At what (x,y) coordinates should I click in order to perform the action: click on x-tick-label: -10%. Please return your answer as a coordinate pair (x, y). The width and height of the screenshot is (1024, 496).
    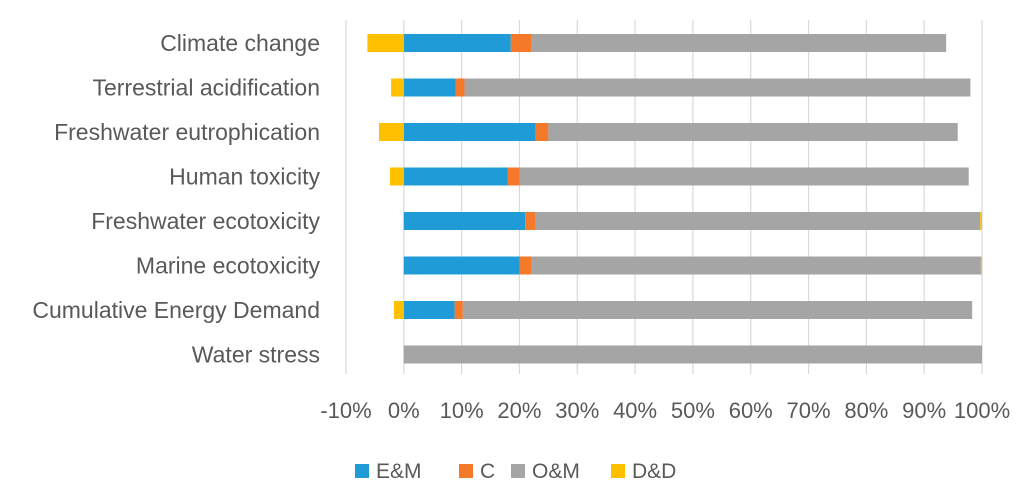
    Looking at the image, I should click on (345, 410).